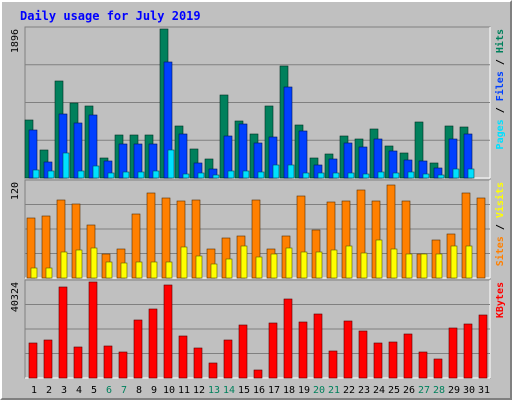 This screenshot has height=400, width=512. Describe the element at coordinates (229, 390) in the screenshot. I see `x-tick-label-day-14: 14` at that location.